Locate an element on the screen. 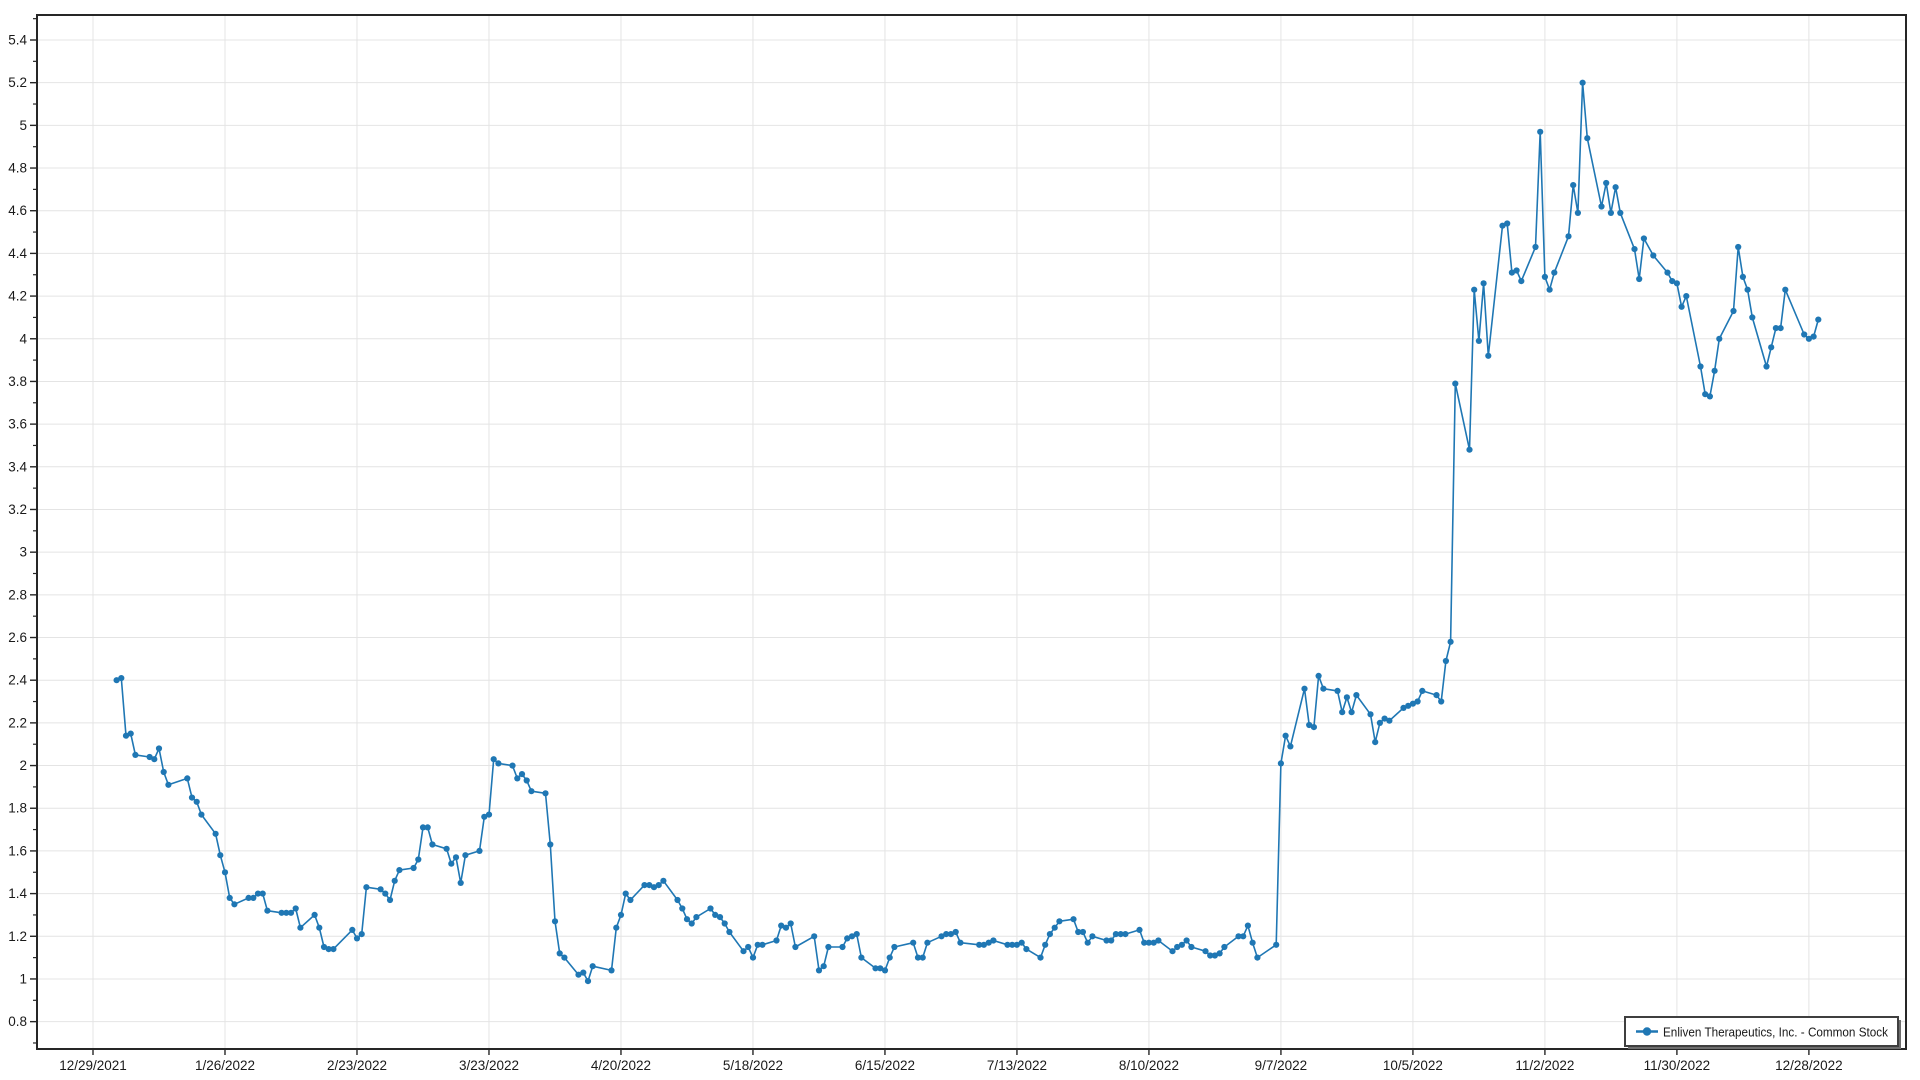 This screenshot has width=1920, height=1080. x-tick-label: 6/15/2022 is located at coordinates (885, 1065).